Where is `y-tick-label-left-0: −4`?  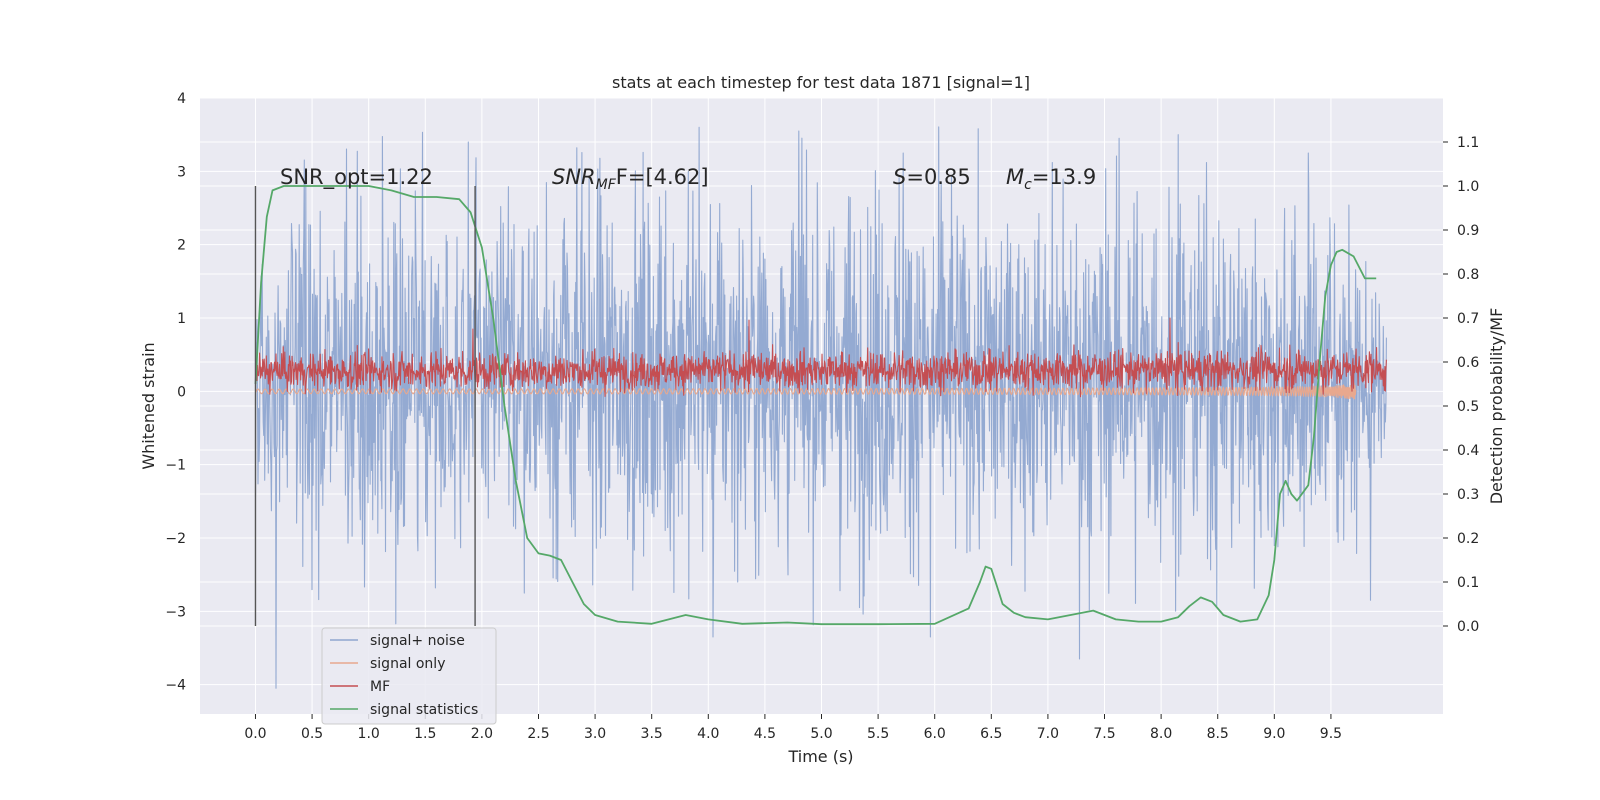
y-tick-label-left-0: −4 is located at coordinates (175, 686).